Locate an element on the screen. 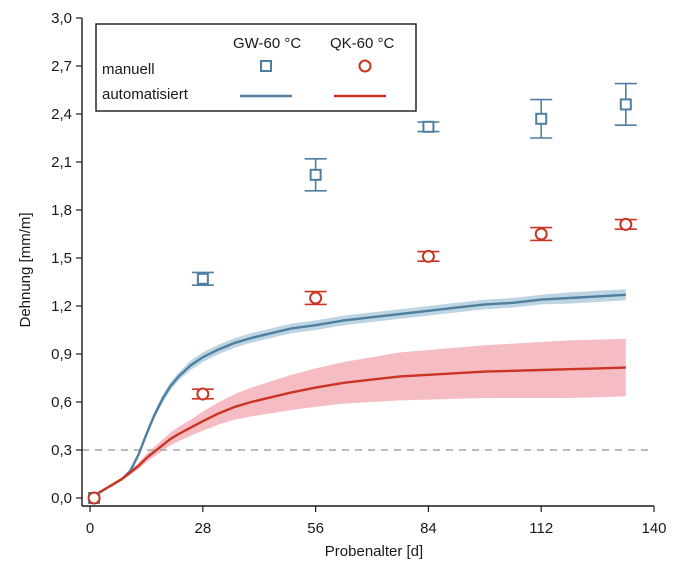  y-tick-label: 1,5 is located at coordinates (61, 258).